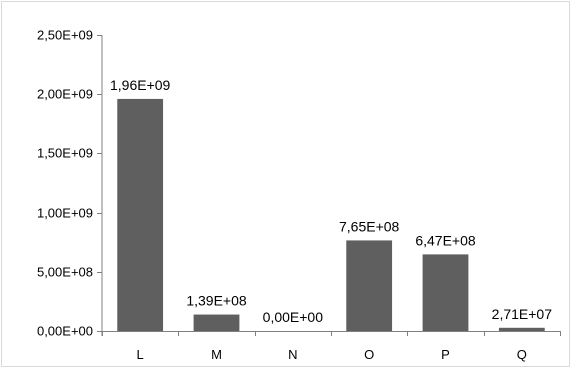 The height and width of the screenshot is (370, 573). Describe the element at coordinates (292, 354) in the screenshot. I see `x-tick-label: N` at that location.